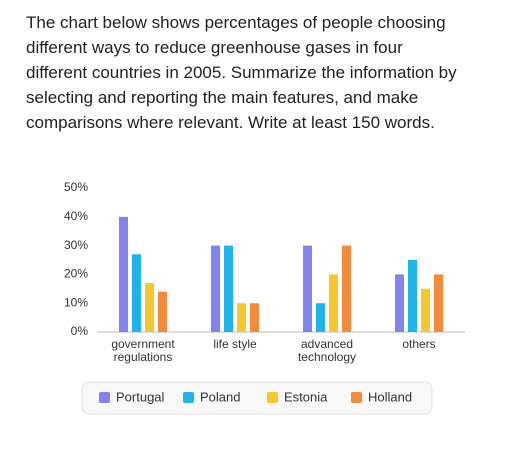 Image resolution: width=512 pixels, height=454 pixels. I want to click on y-tick-label: 0%, so click(80, 331).